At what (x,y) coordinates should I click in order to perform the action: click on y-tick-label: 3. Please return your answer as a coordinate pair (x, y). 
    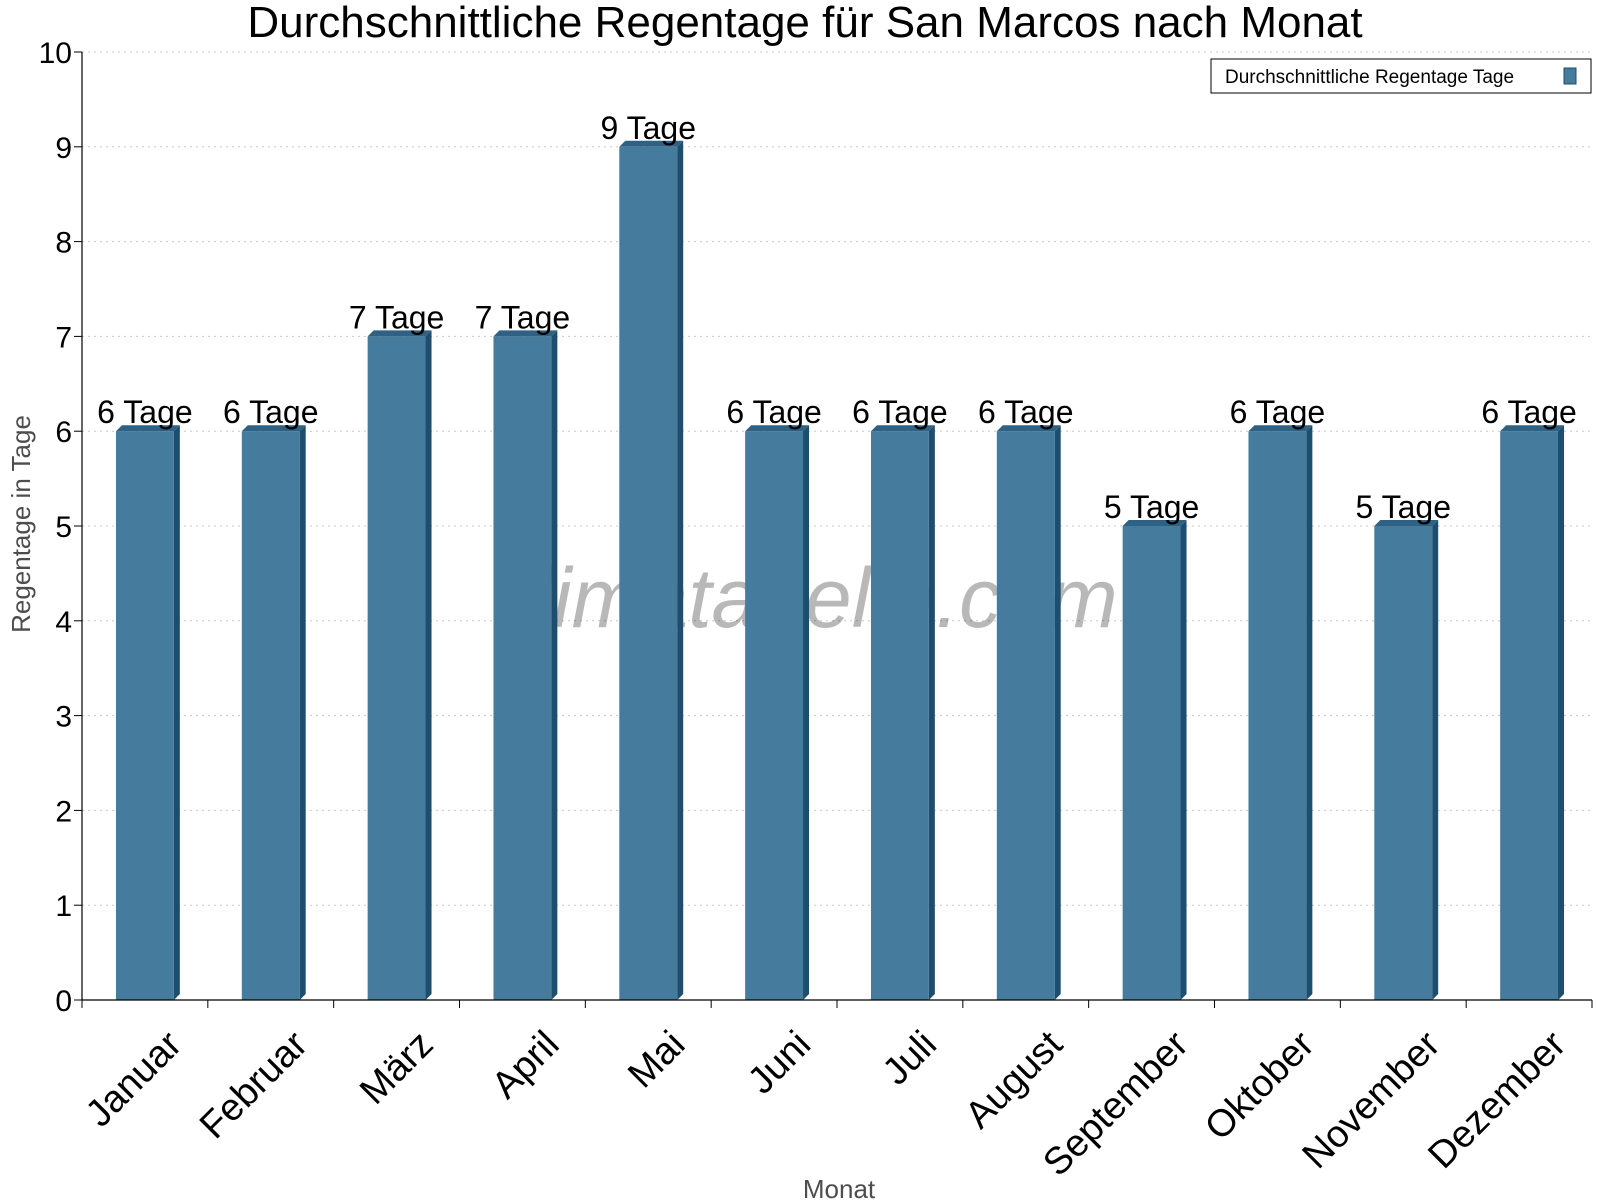
    Looking at the image, I should click on (63, 717).